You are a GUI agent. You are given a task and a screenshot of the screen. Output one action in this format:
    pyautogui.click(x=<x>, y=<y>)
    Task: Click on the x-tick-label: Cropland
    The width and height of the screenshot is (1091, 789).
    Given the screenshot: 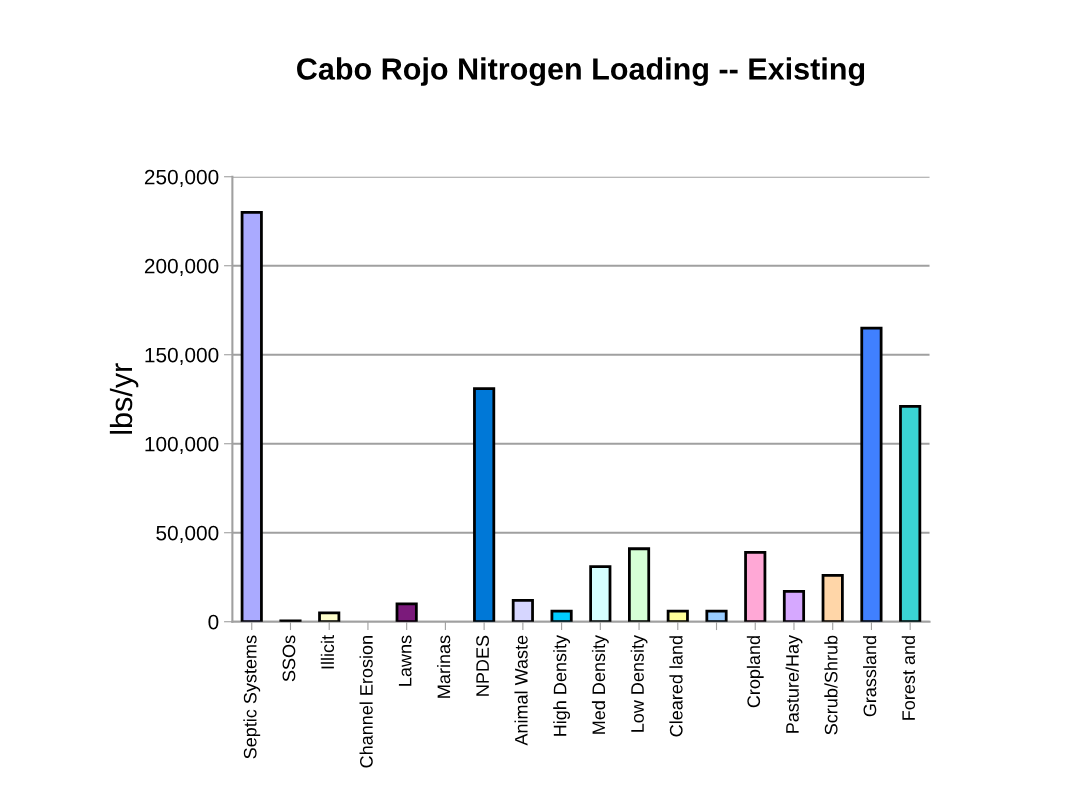 What is the action you would take?
    pyautogui.click(x=755, y=672)
    